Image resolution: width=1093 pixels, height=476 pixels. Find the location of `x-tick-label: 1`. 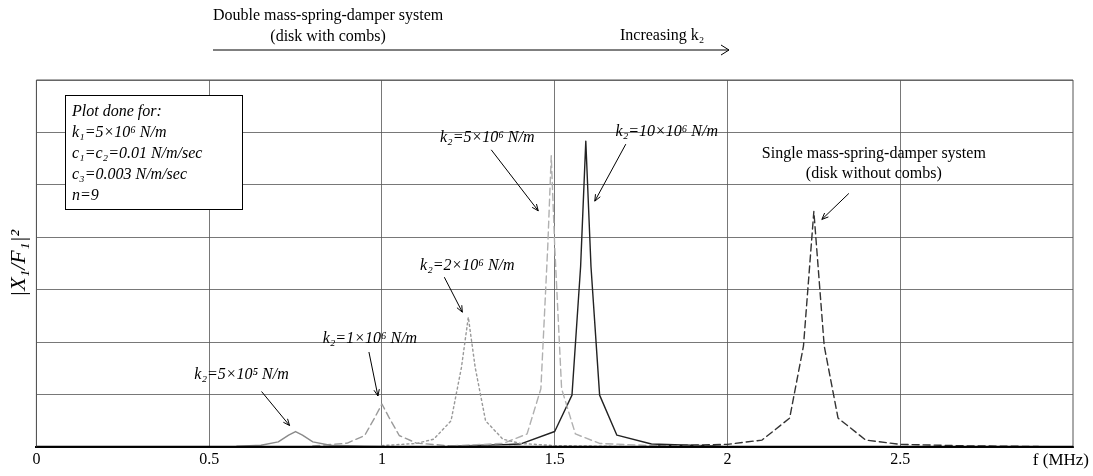

x-tick-label: 1 is located at coordinates (381, 458).